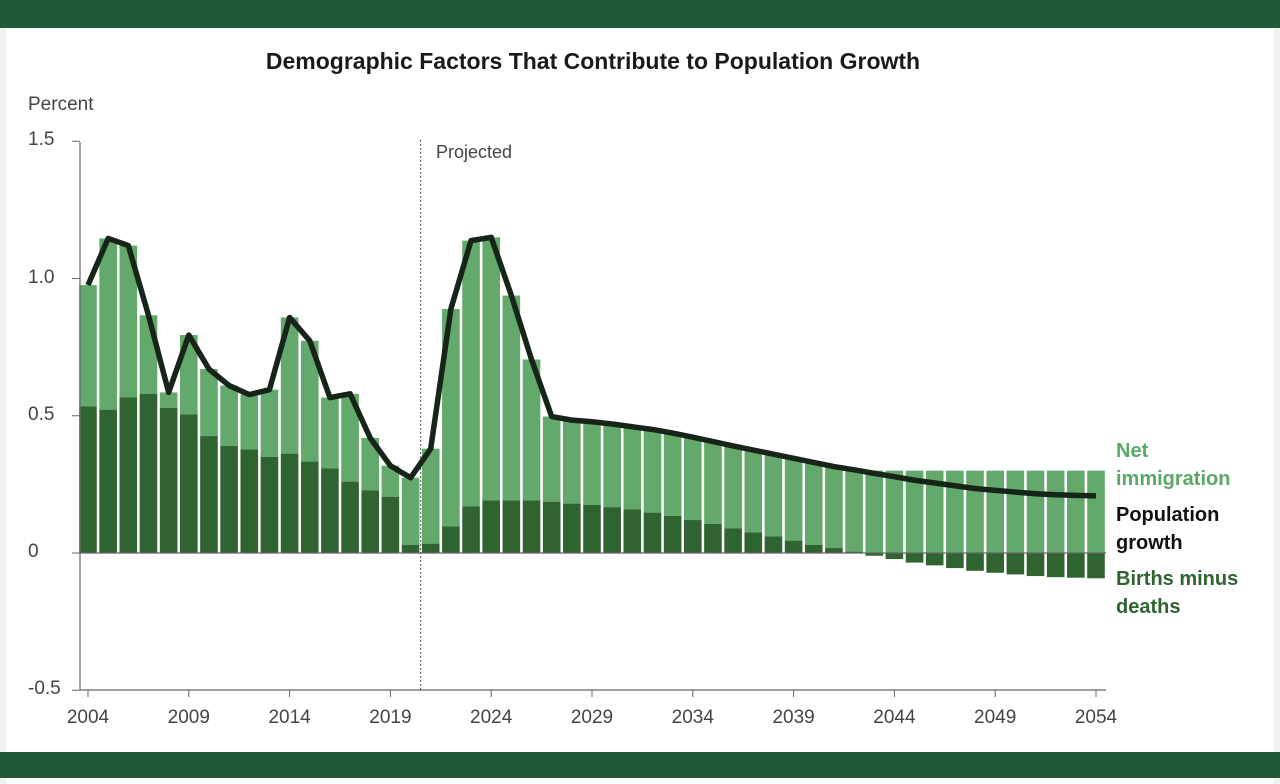 The width and height of the screenshot is (1280, 784). I want to click on legend-label: deaths, so click(1148, 607).